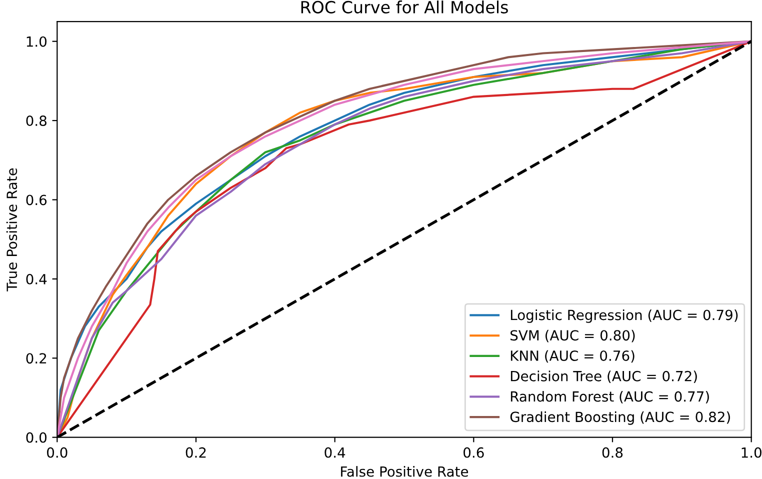  I want to click on legend-label: Decision Tree (AUC = 0.72), so click(603, 376).